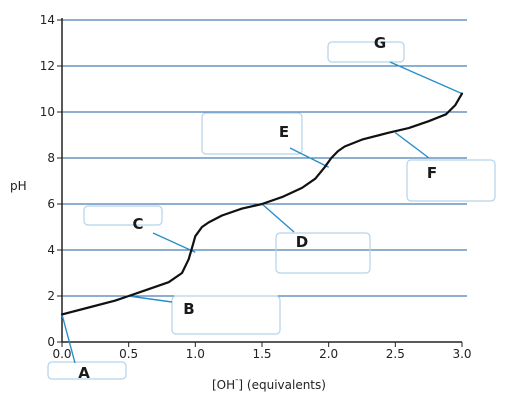 Image resolution: width=514 pixels, height=405 pixels. What do you see at coordinates (150, 299) in the screenshot?
I see `leader-b` at bounding box center [150, 299].